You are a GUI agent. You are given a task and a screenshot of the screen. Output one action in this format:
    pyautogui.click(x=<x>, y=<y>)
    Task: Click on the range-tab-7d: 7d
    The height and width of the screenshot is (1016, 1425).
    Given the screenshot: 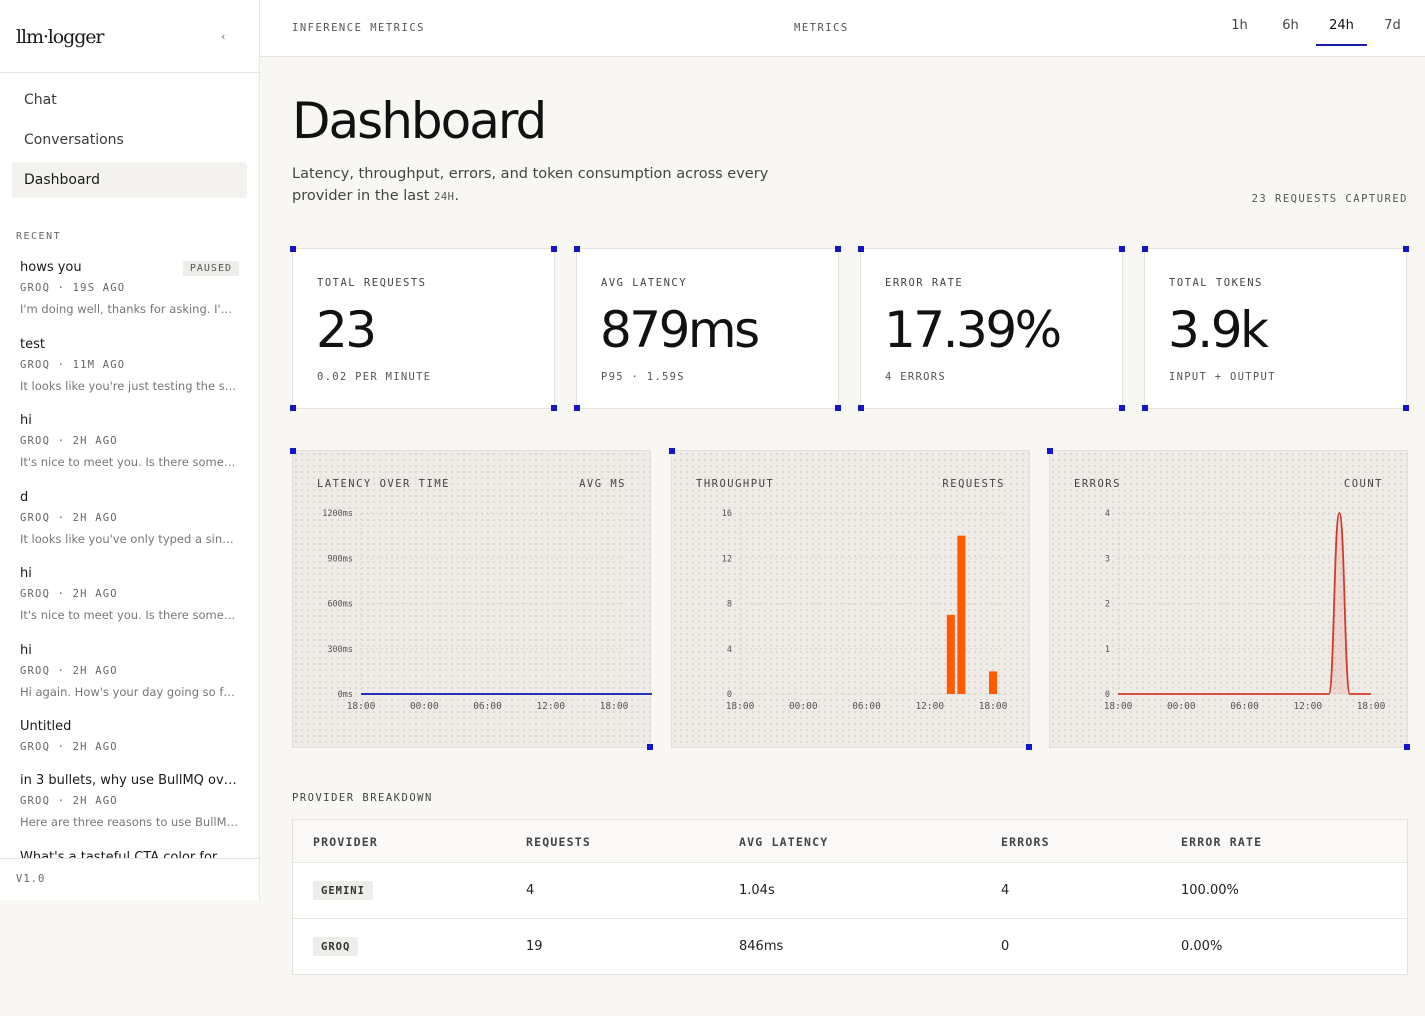 What is the action you would take?
    pyautogui.click(x=1392, y=25)
    